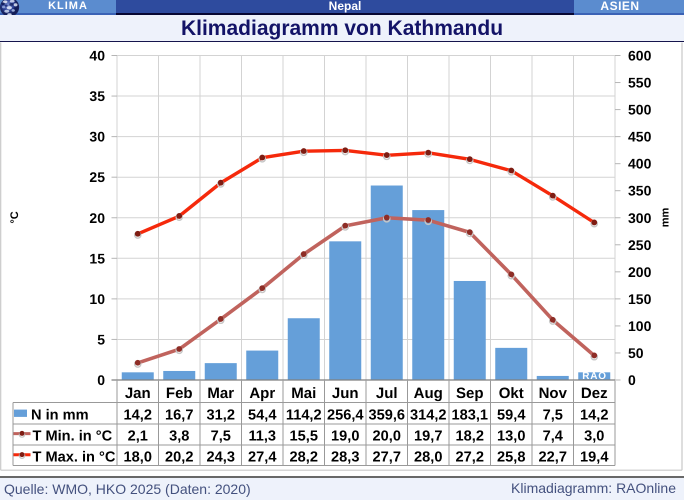 The height and width of the screenshot is (500, 684). I want to click on svg-text: 19,0, so click(345, 436).